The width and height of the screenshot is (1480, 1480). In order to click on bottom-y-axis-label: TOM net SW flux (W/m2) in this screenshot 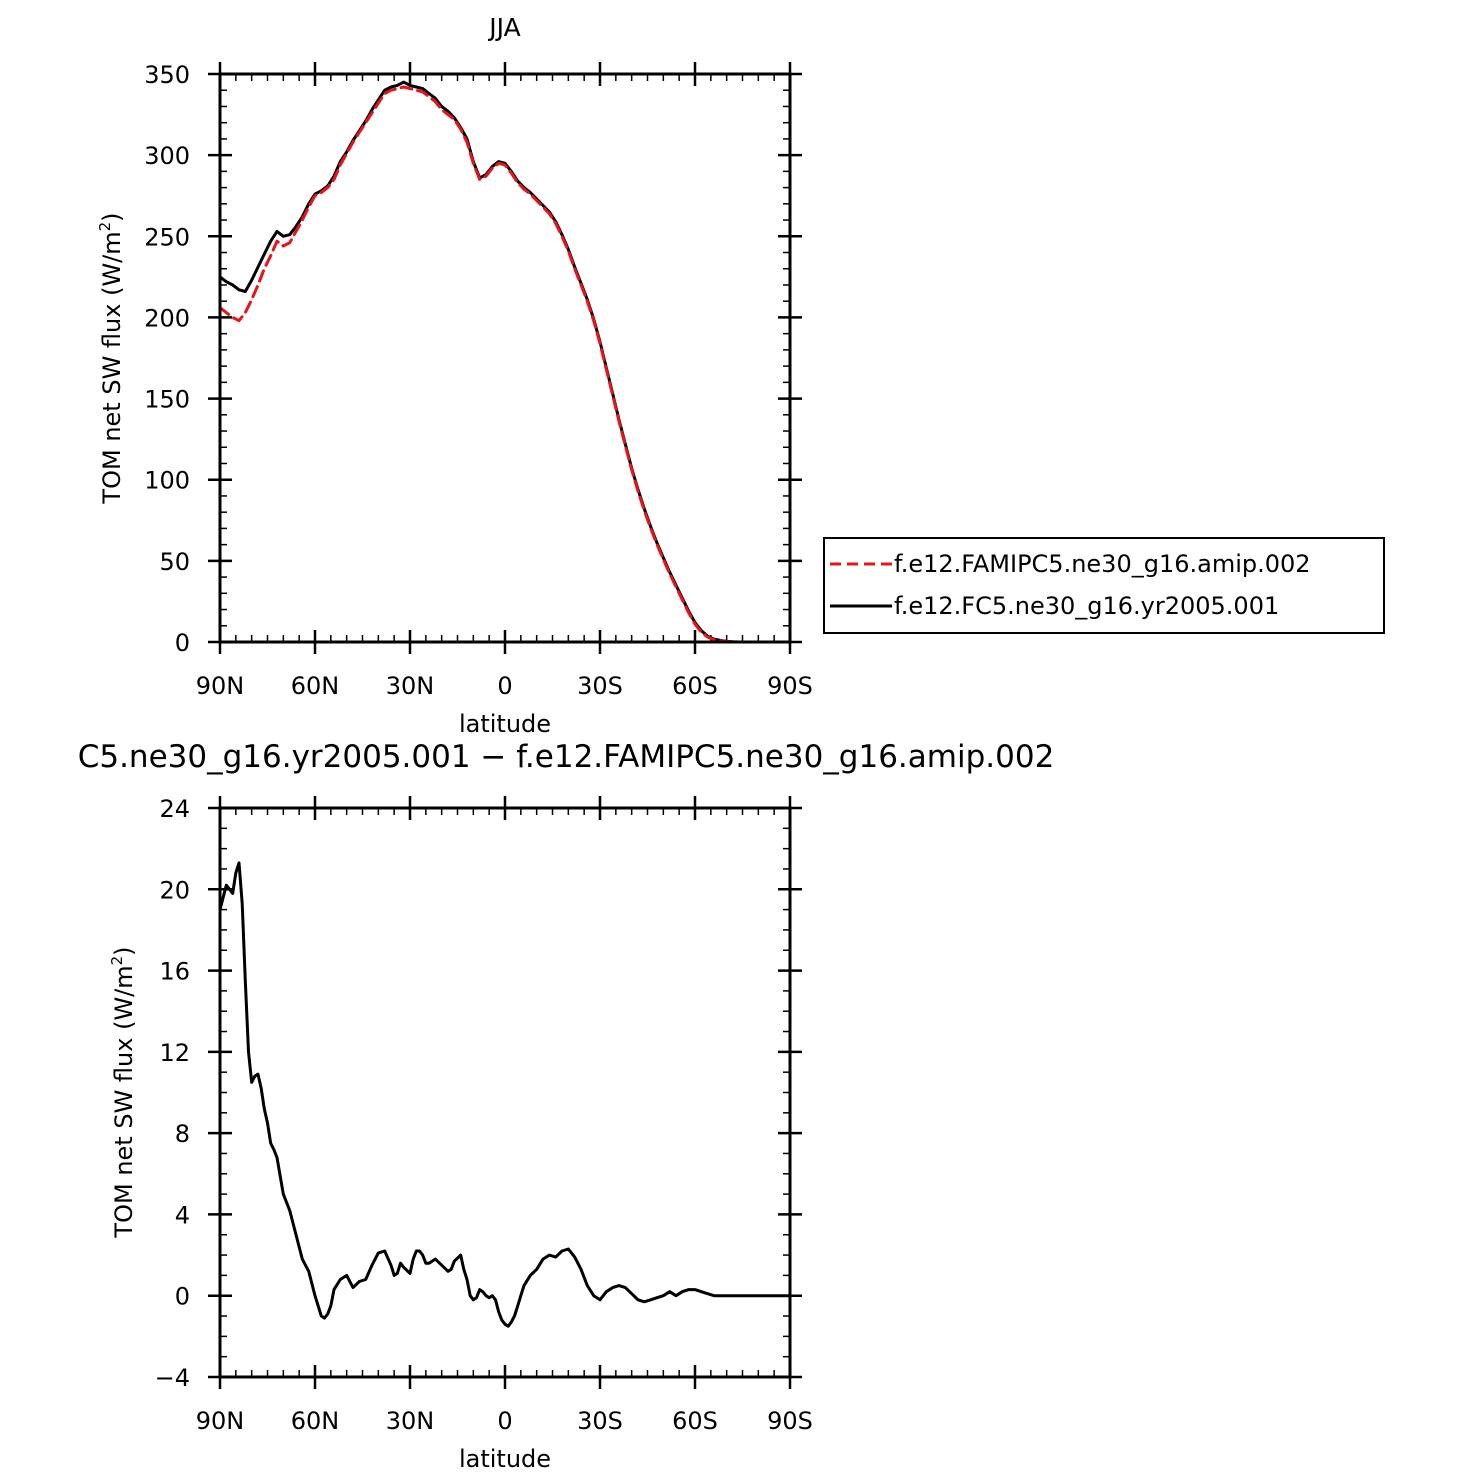, I will do `click(123, 1092)`.